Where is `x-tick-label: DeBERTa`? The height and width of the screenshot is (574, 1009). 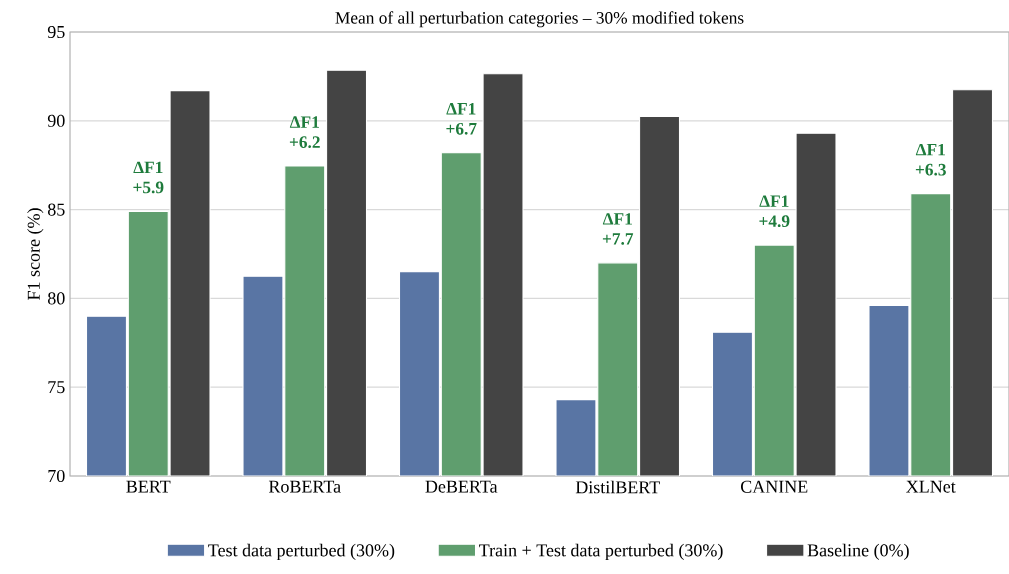
x-tick-label: DeBERTa is located at coordinates (461, 486).